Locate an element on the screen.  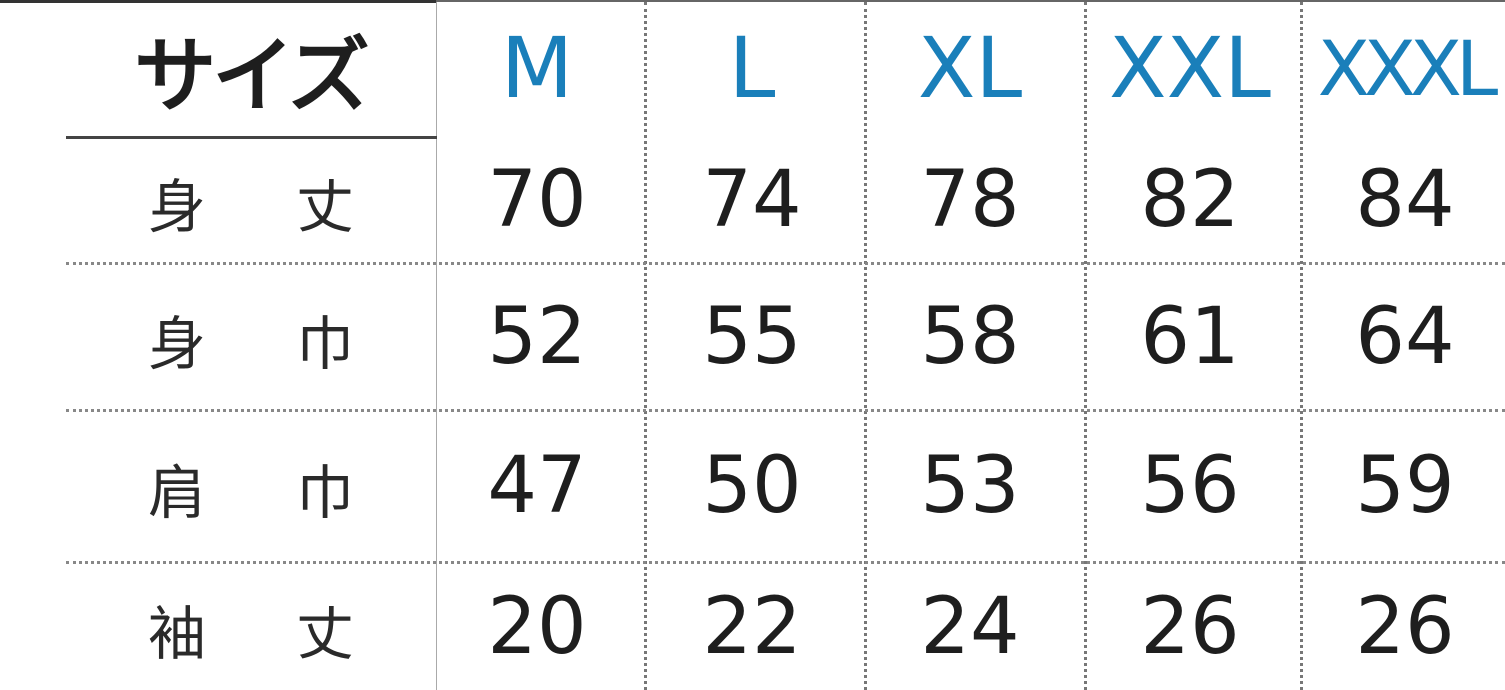
table-cell: 22 is located at coordinates (752, 626).